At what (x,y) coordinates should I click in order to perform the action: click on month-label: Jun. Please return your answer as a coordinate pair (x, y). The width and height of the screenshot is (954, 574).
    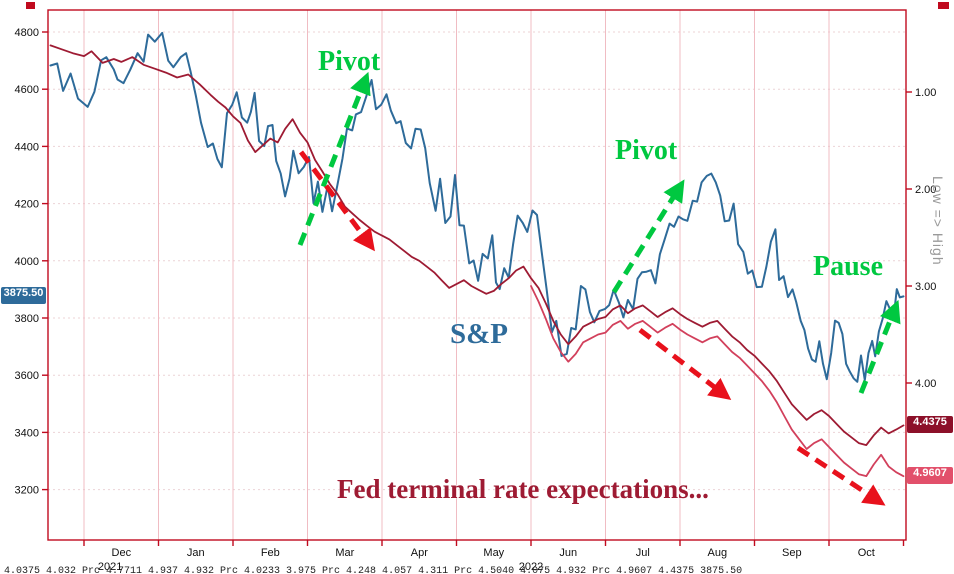
    Looking at the image, I should click on (568, 553).